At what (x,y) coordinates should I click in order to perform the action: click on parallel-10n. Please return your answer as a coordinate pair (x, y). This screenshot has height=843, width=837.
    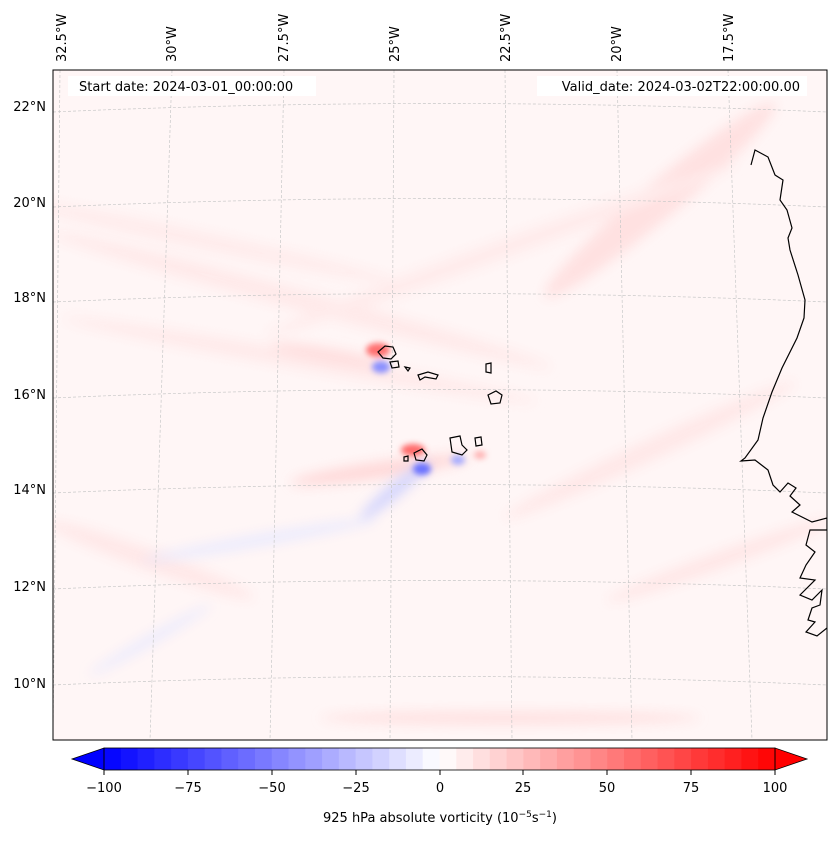
    Looking at the image, I should click on (440, 681).